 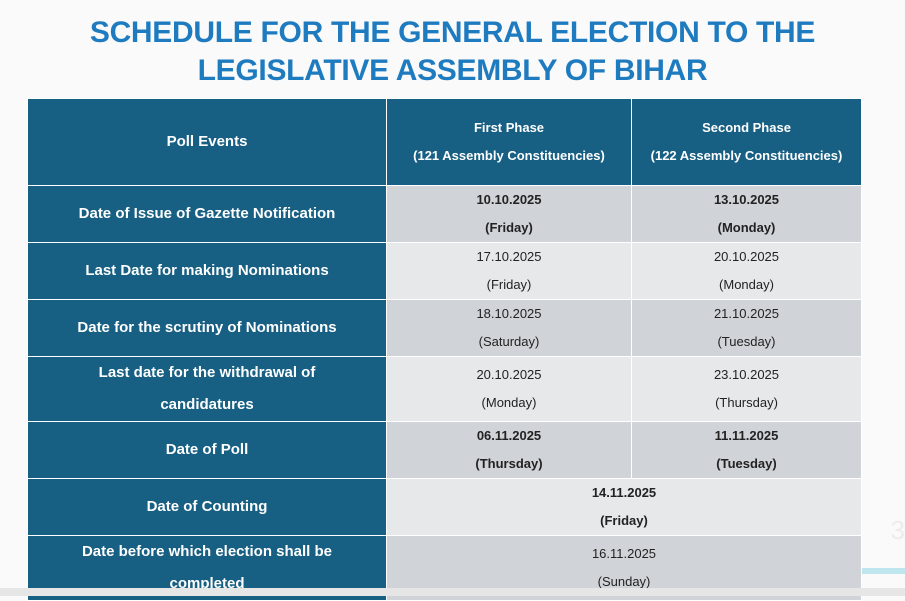 What do you see at coordinates (509, 214) in the screenshot?
I see `first-phase-cell: 10.10.2025 (Friday)` at bounding box center [509, 214].